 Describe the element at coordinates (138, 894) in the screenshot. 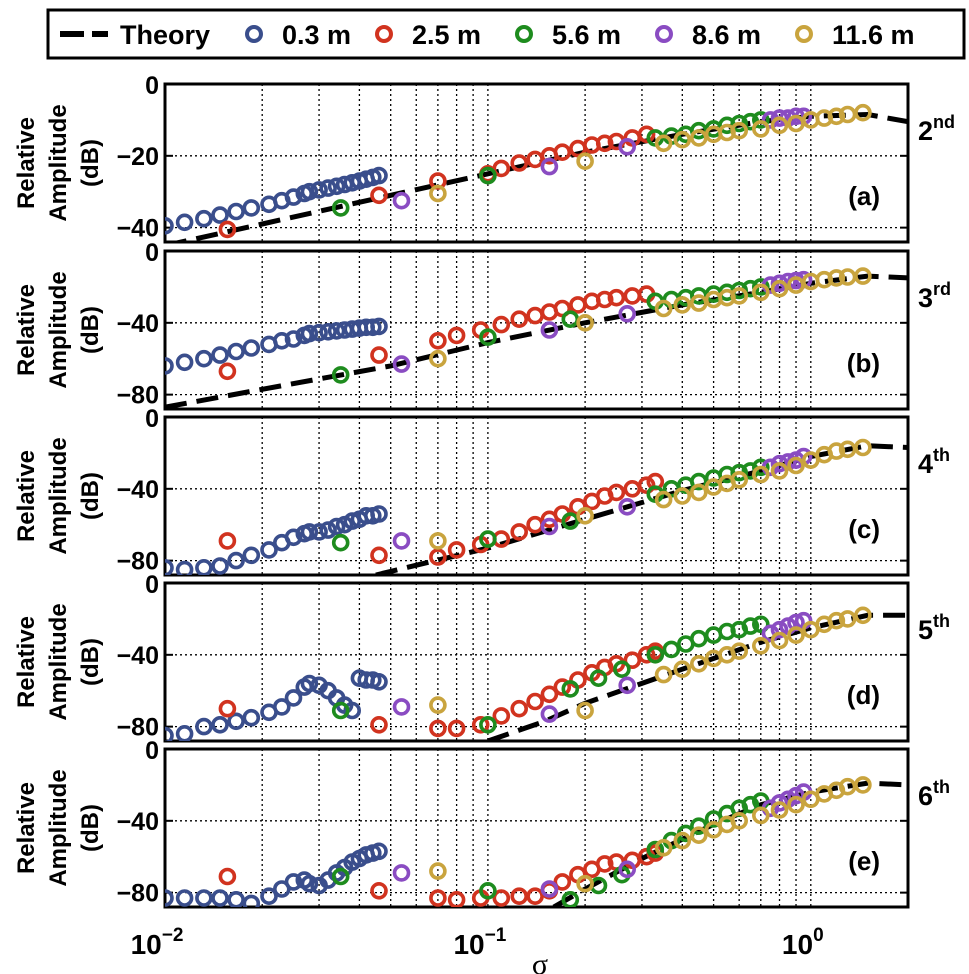

I see `ytick-label: −80` at that location.